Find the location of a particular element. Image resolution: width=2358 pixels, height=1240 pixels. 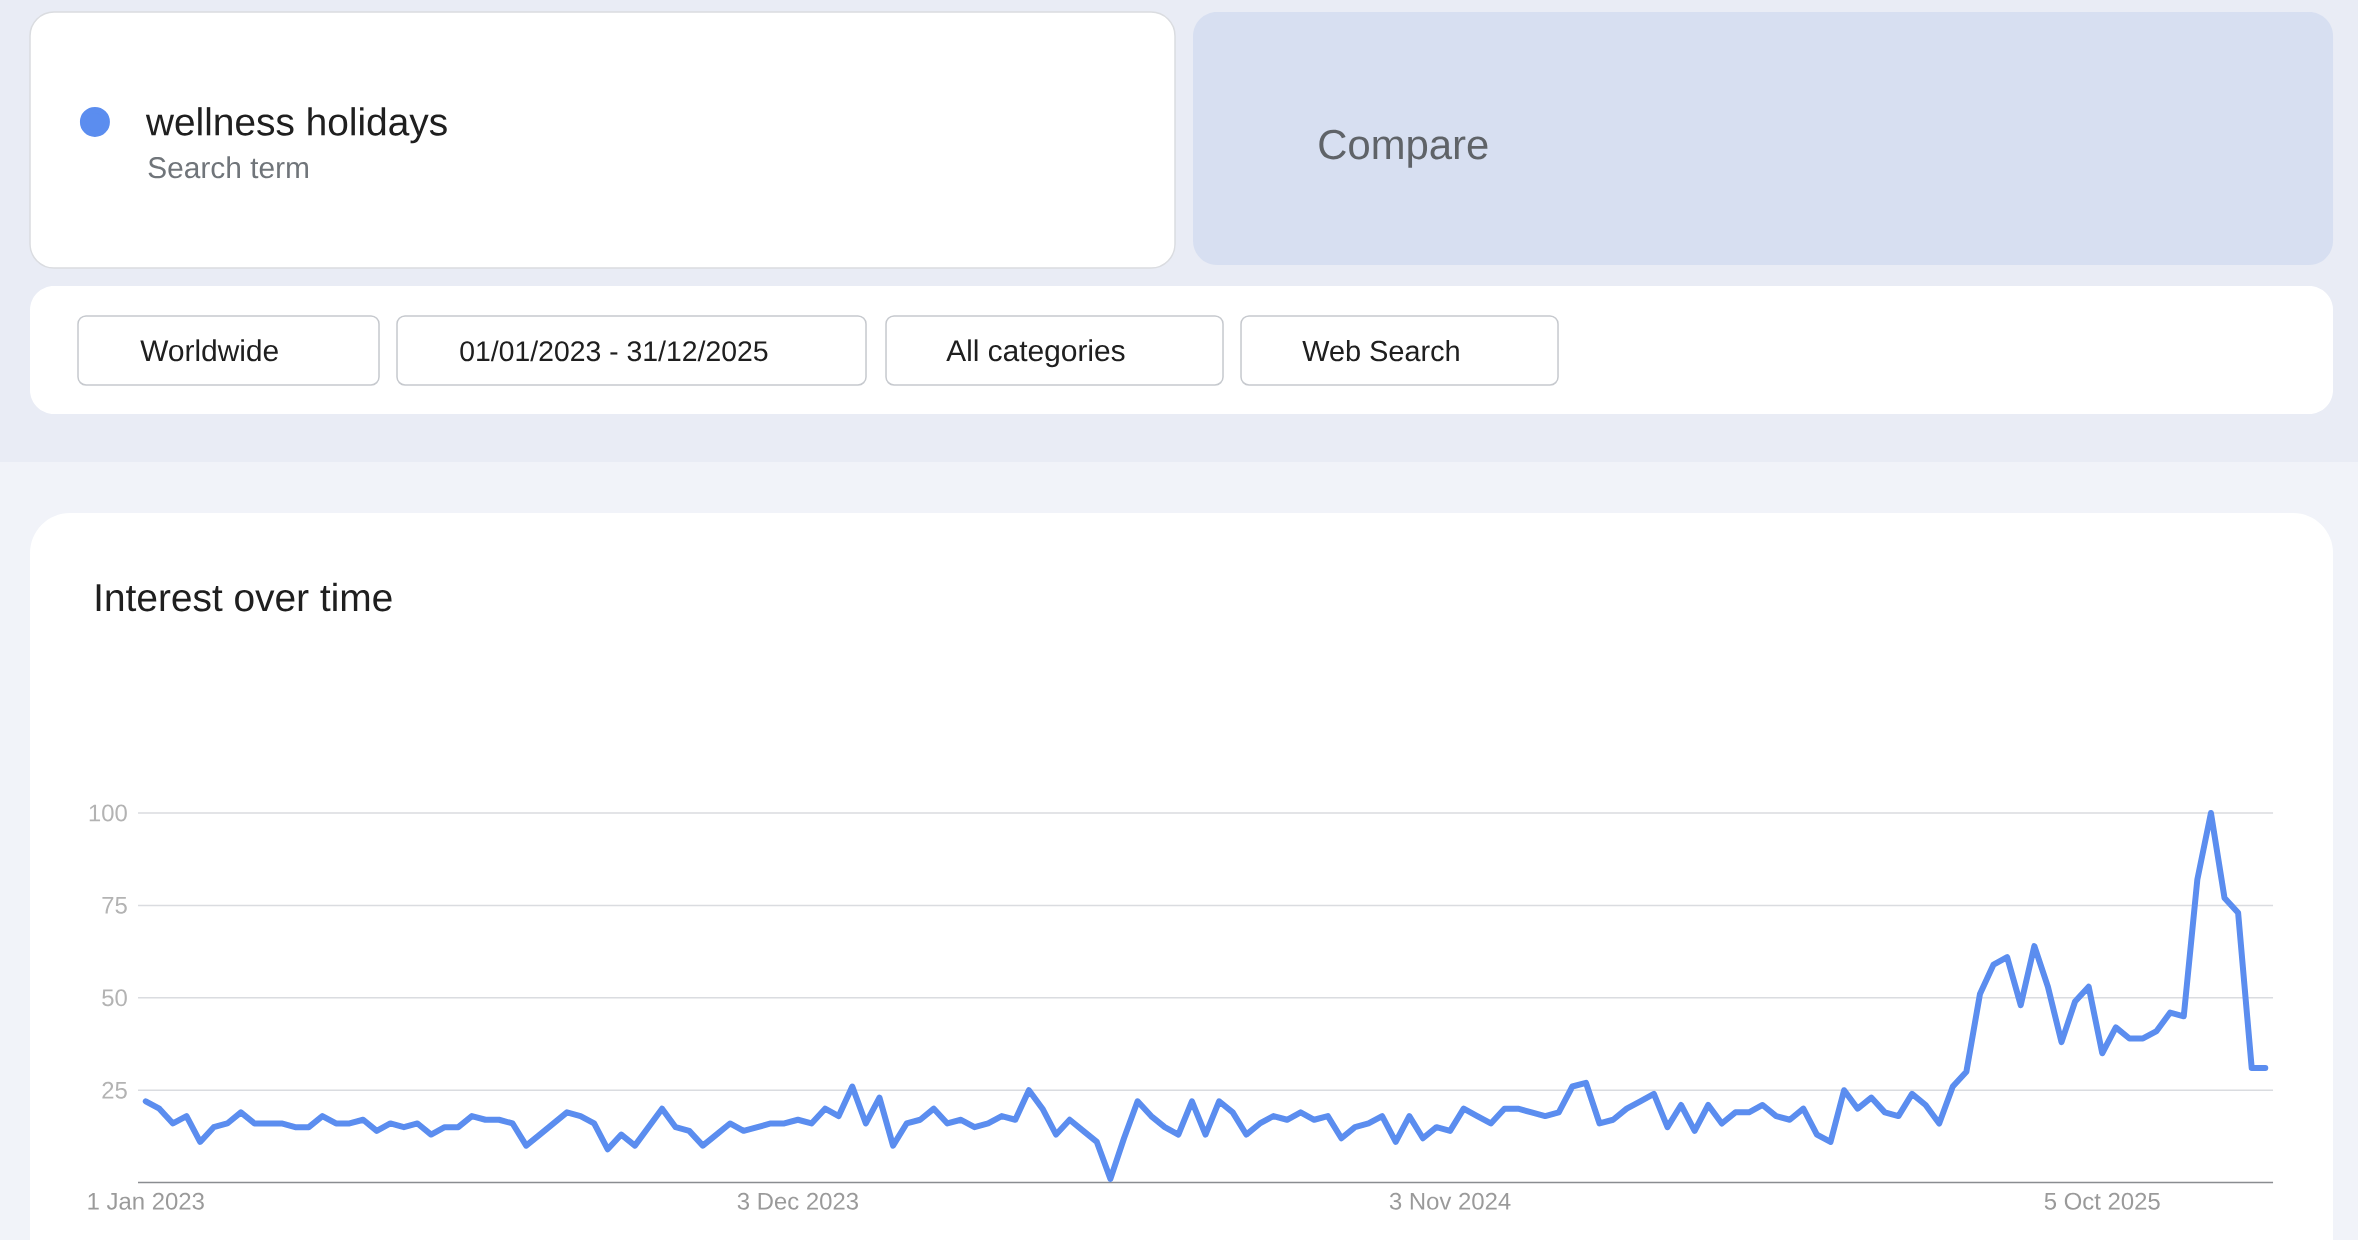

y-tick-label: 100 is located at coordinates (108, 813).